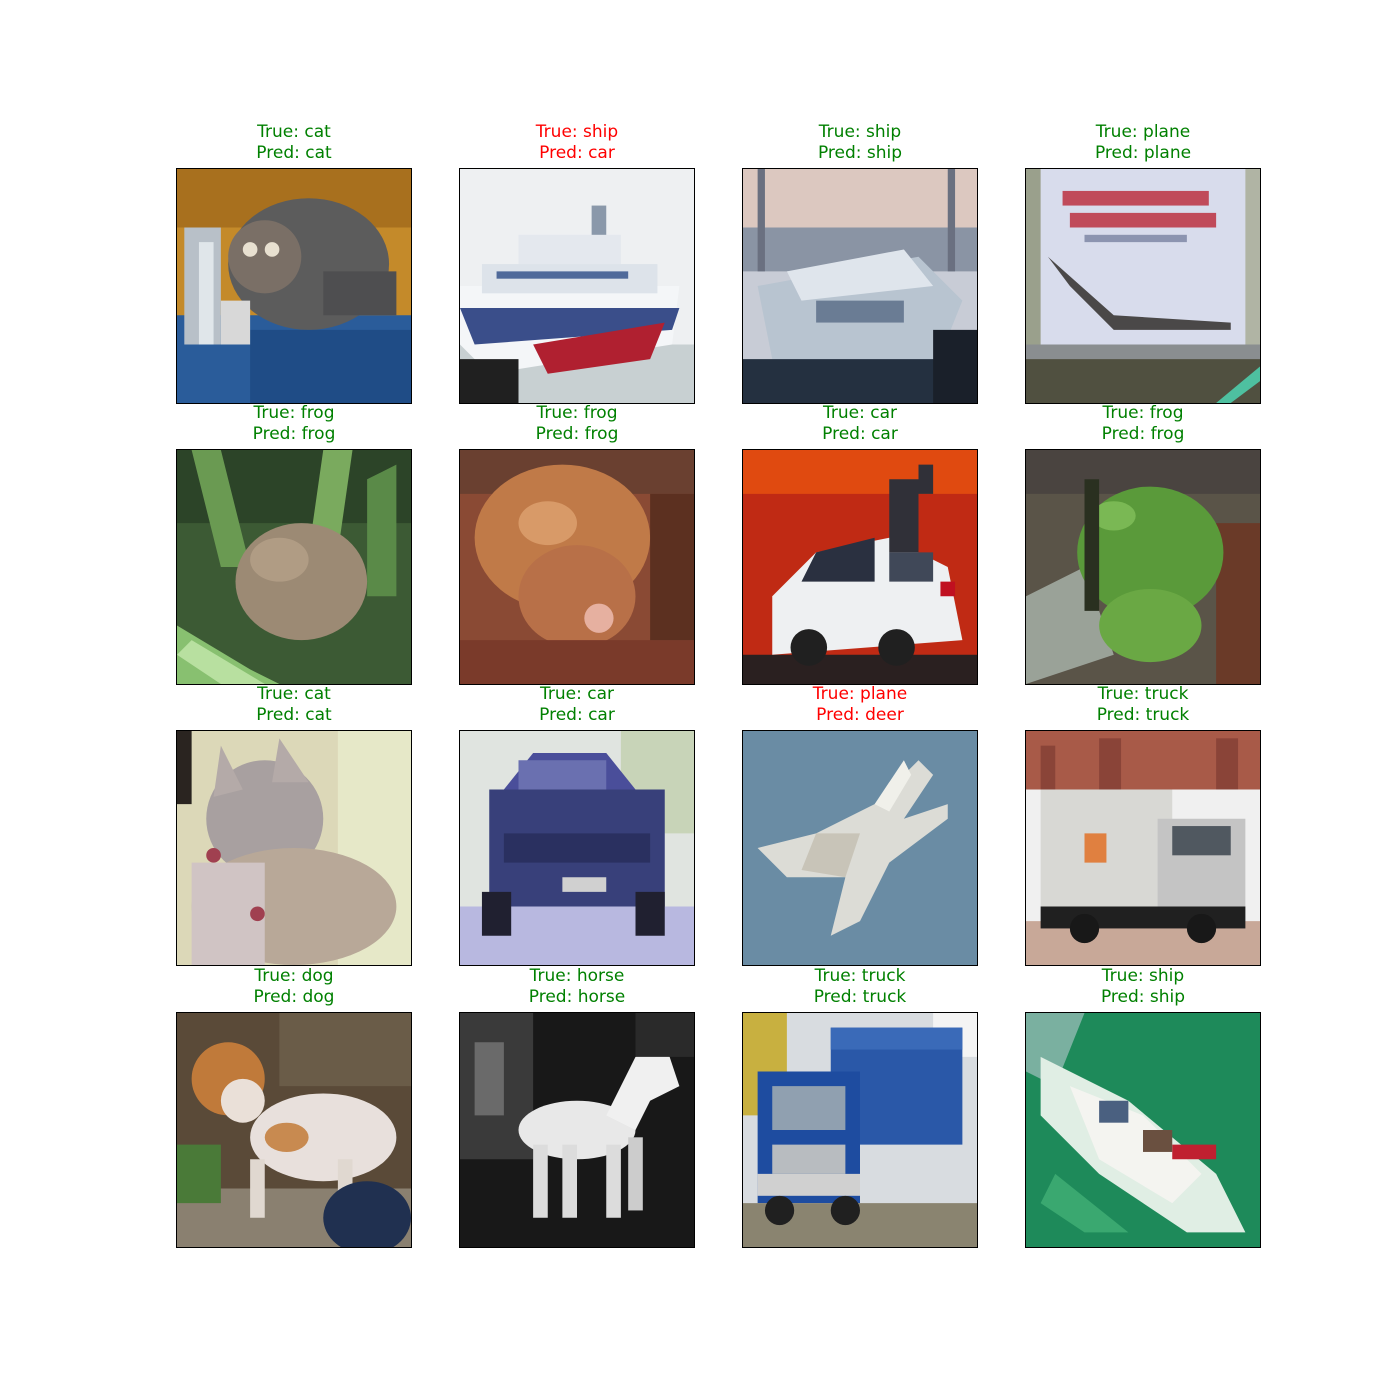 The height and width of the screenshot is (1400, 1400). Describe the element at coordinates (577, 997) in the screenshot. I see `pred-label: Pred: horse` at that location.